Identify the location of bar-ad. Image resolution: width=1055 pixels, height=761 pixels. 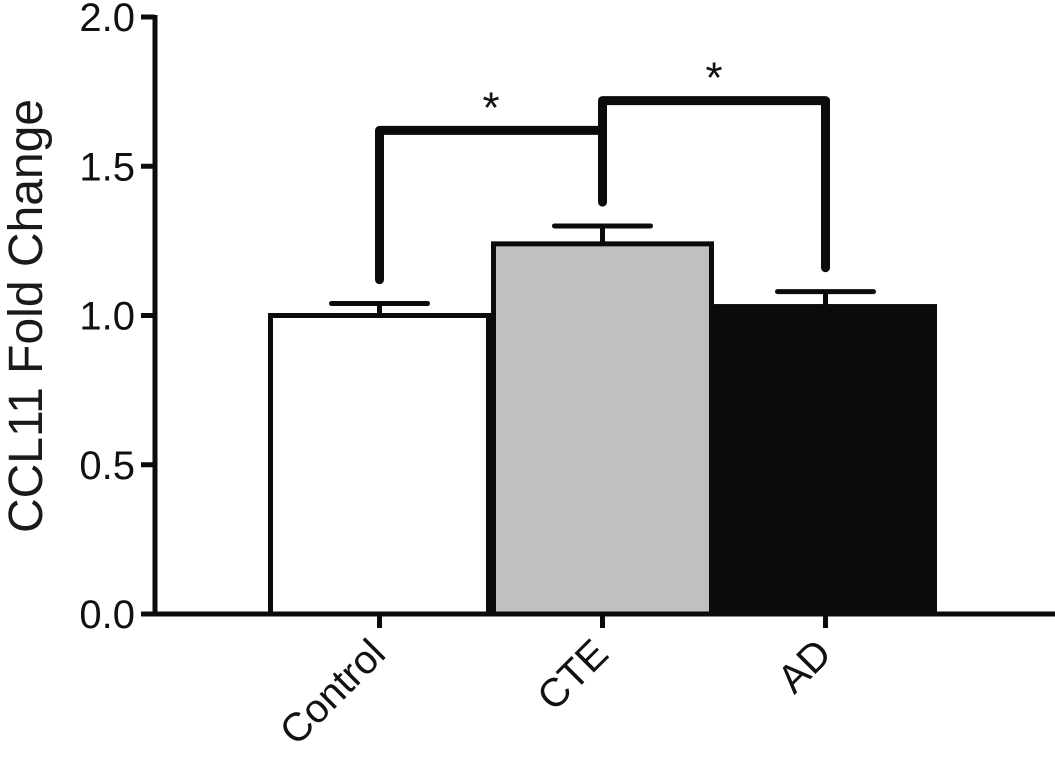
(825, 460).